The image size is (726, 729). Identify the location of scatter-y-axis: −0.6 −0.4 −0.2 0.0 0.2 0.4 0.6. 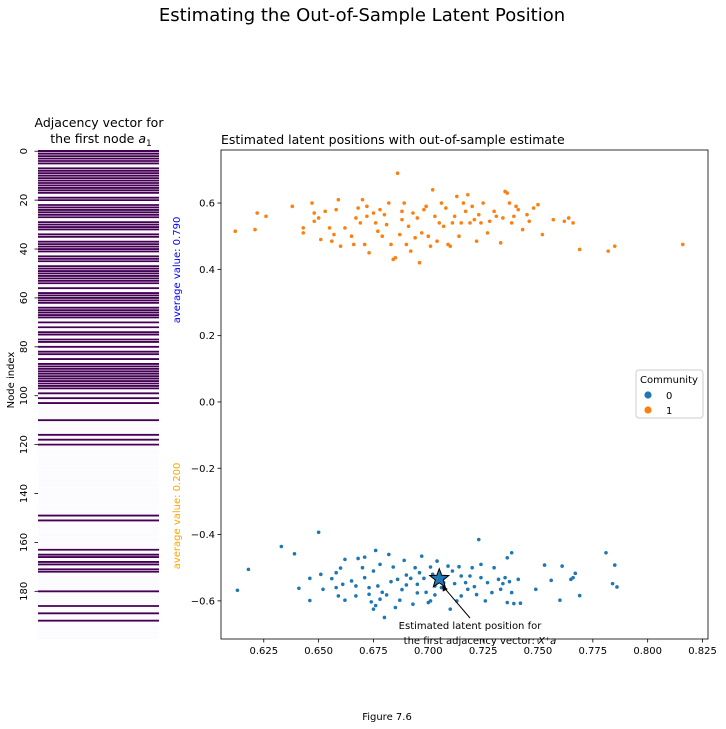
(206, 403).